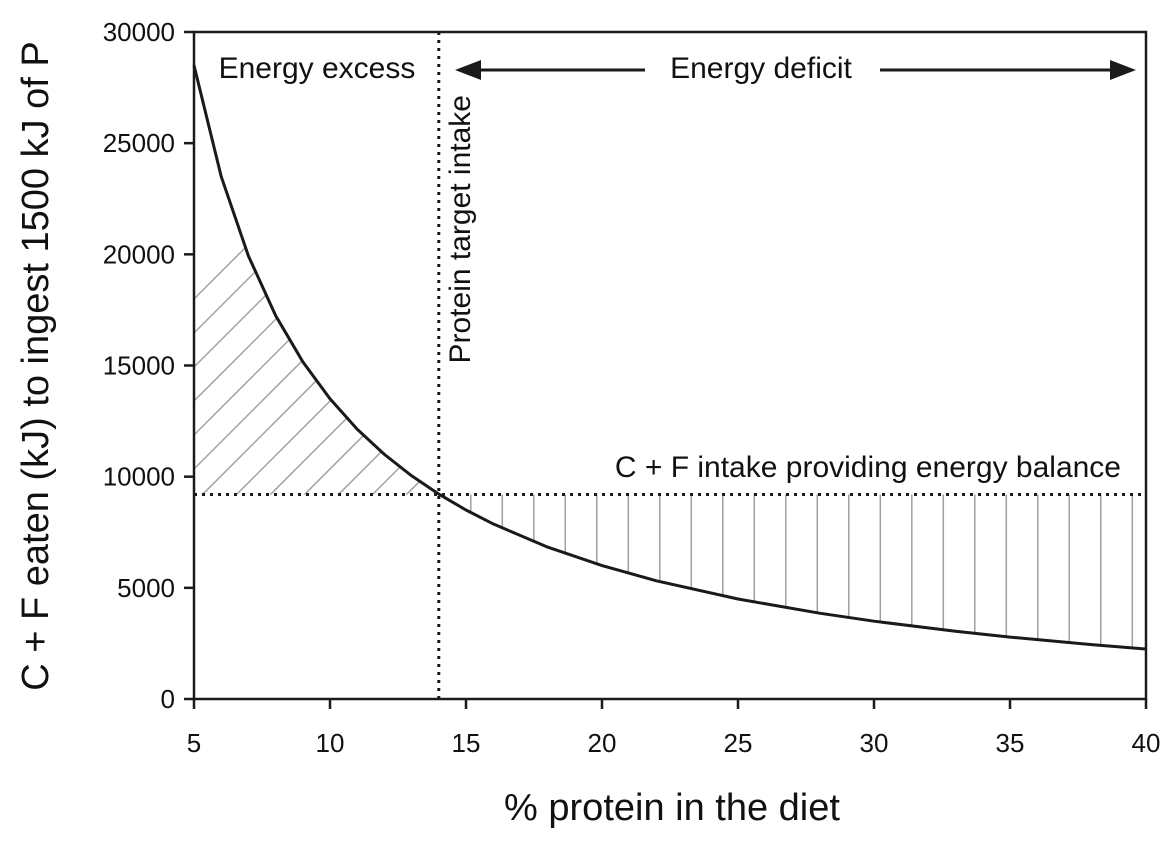  Describe the element at coordinates (468, 70) in the screenshot. I see `deficit-arrow-left-head` at that location.